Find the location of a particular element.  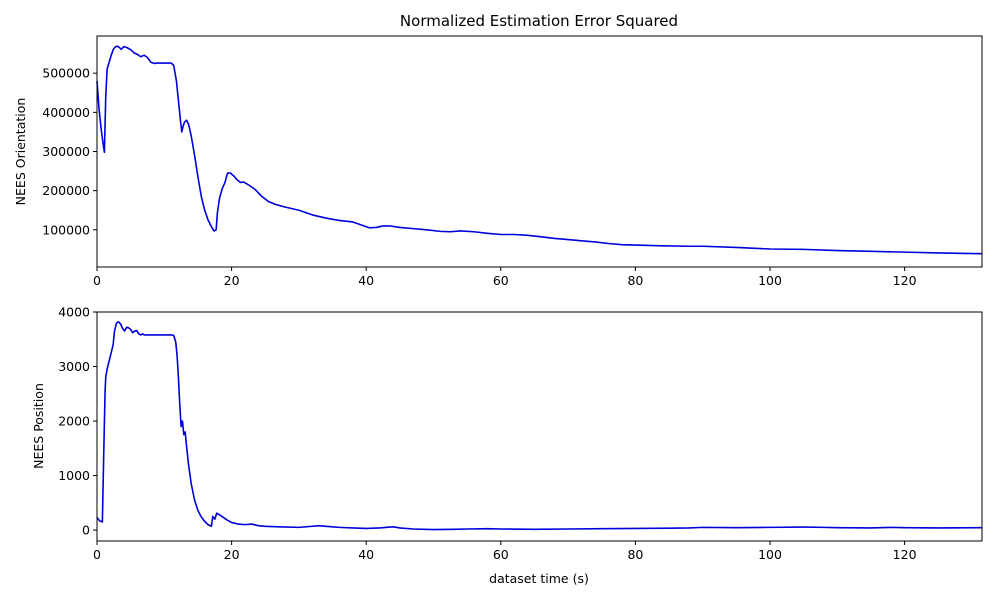

x-axis-label: dataset time (s) is located at coordinates (539, 578).